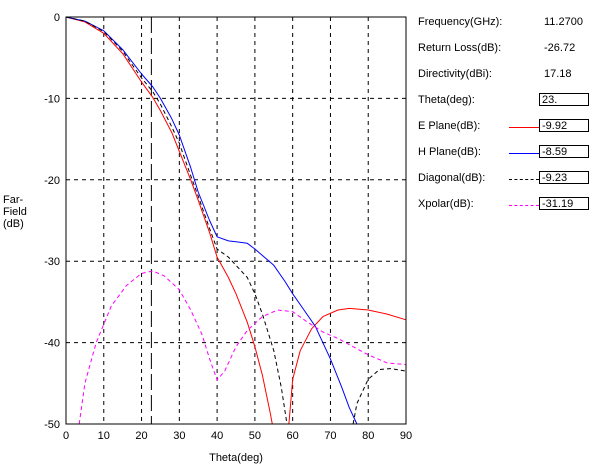 This screenshot has width=593, height=465. What do you see at coordinates (406, 436) in the screenshot?
I see `x-tick-label: 90` at bounding box center [406, 436].